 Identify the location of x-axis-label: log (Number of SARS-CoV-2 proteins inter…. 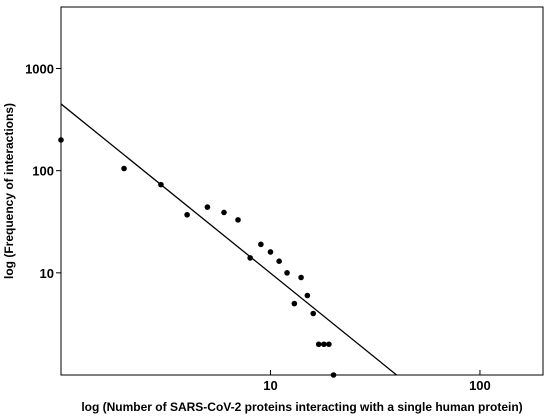
(301, 407).